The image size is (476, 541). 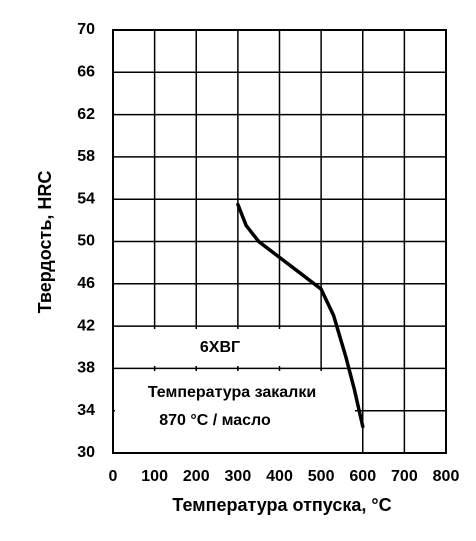 I want to click on x-tick-label: 500, so click(x=321, y=476).